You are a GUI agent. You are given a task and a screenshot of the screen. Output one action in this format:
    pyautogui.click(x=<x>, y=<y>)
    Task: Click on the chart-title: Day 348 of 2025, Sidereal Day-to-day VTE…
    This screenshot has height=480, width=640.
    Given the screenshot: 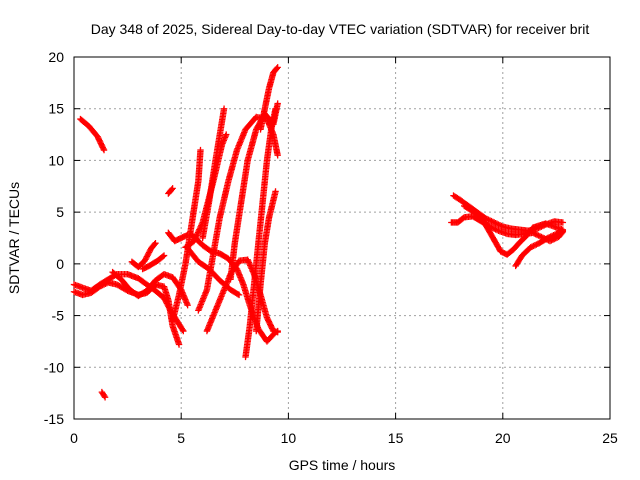 What is the action you would take?
    pyautogui.click(x=340, y=29)
    